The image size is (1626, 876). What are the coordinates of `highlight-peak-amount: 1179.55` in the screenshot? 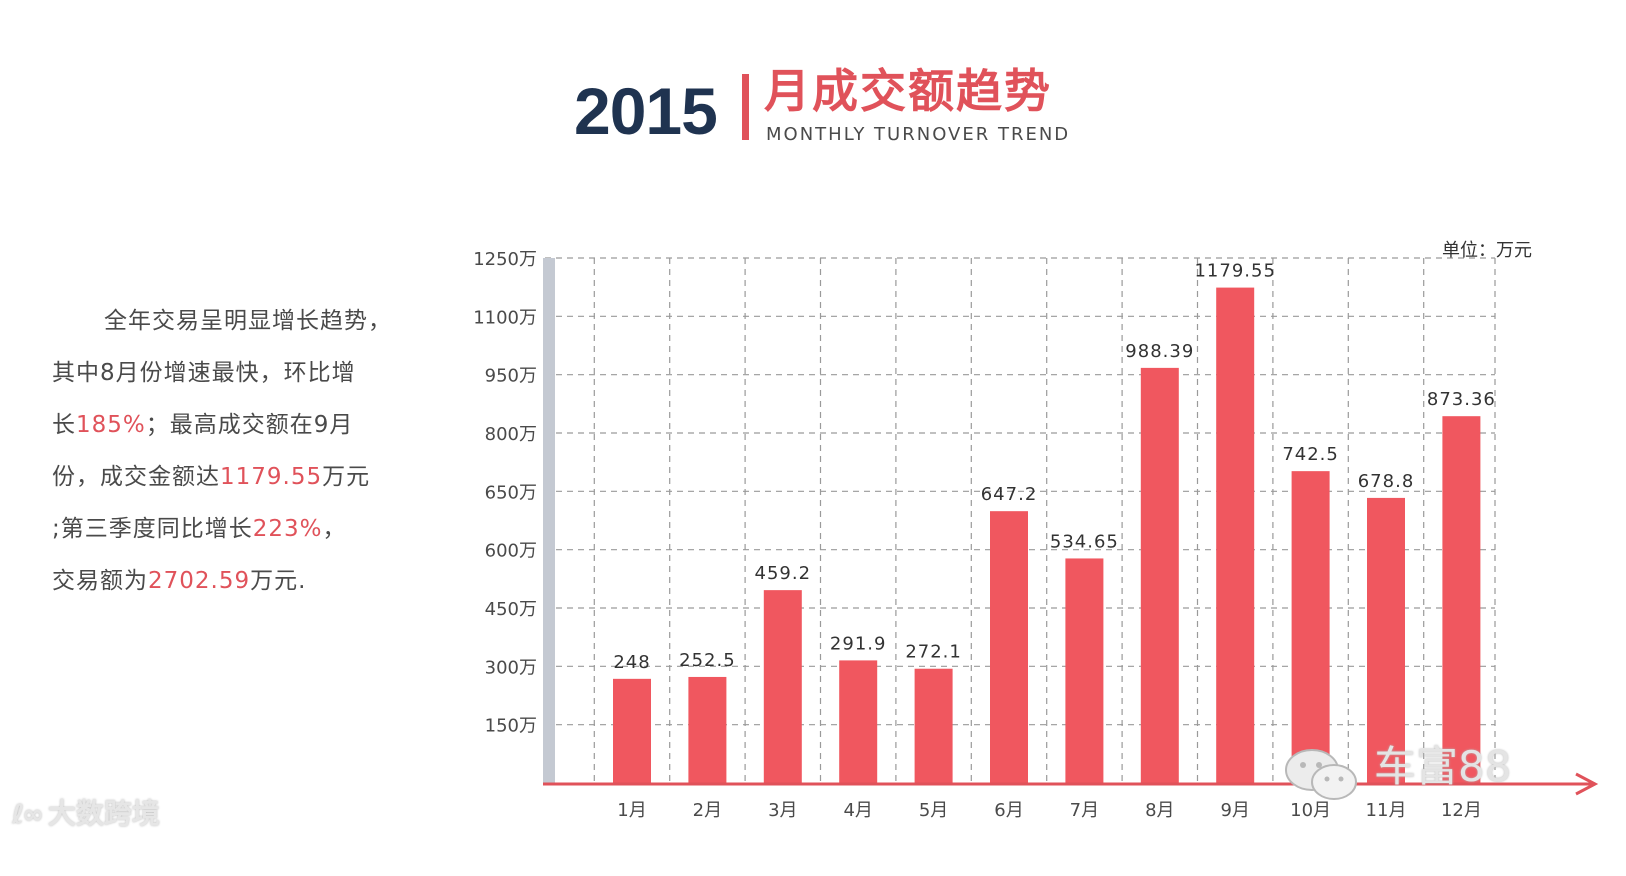 It's located at (271, 477).